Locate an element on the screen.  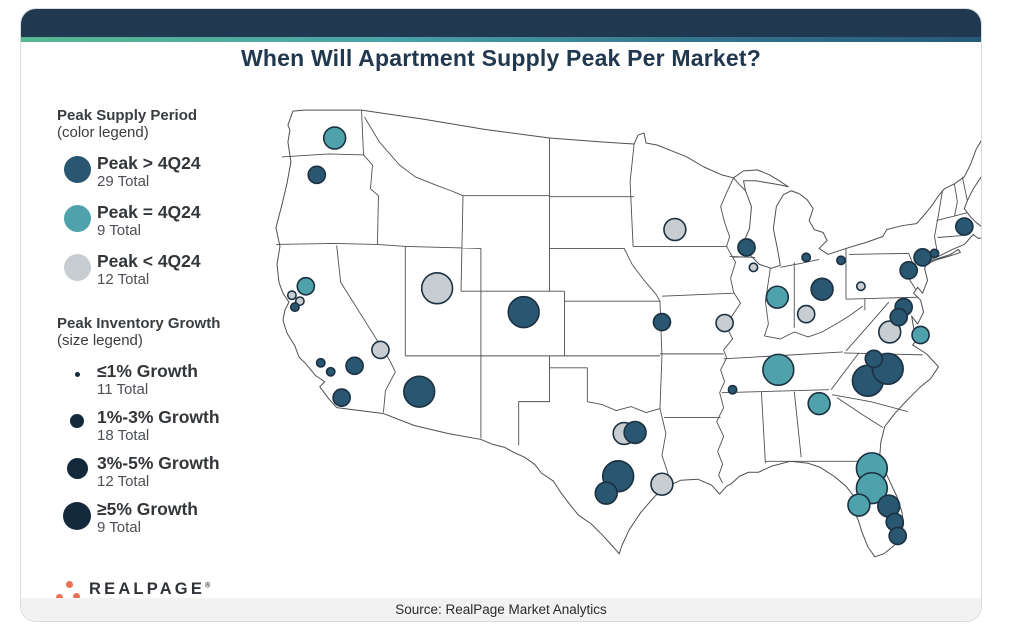
legend-label: ≤1% Growth is located at coordinates (148, 371).